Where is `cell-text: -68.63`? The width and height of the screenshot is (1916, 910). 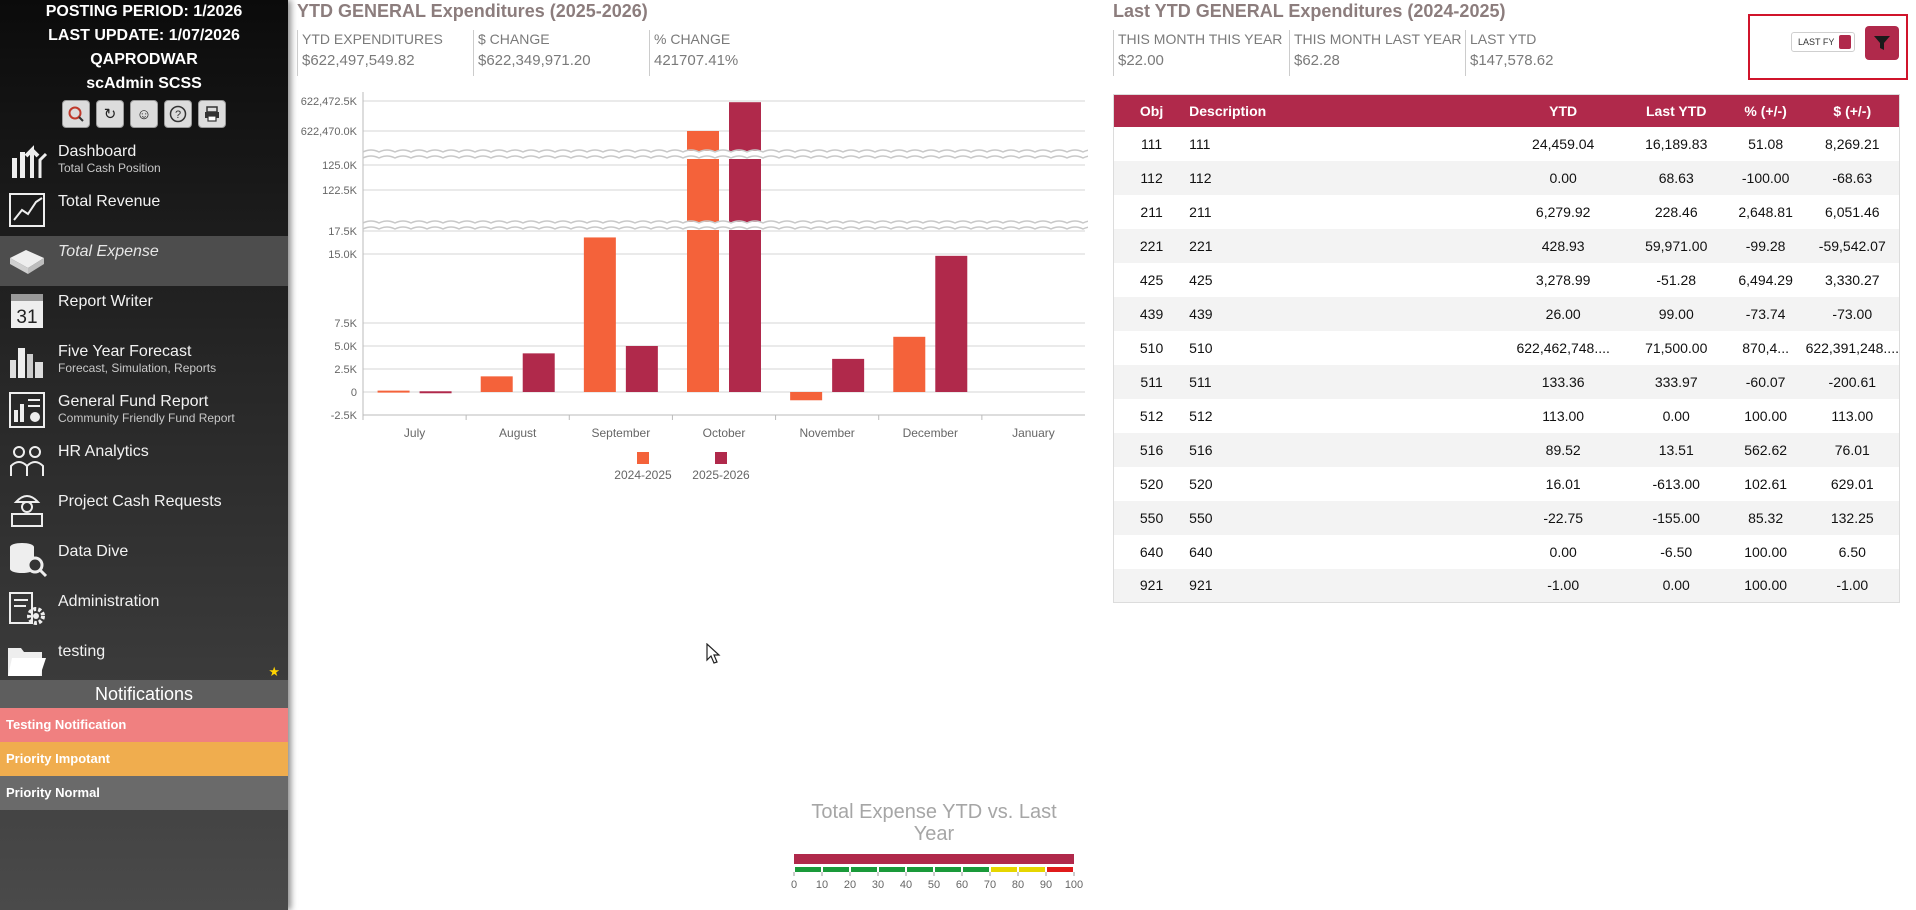
cell-text: -68.63 is located at coordinates (1852, 177).